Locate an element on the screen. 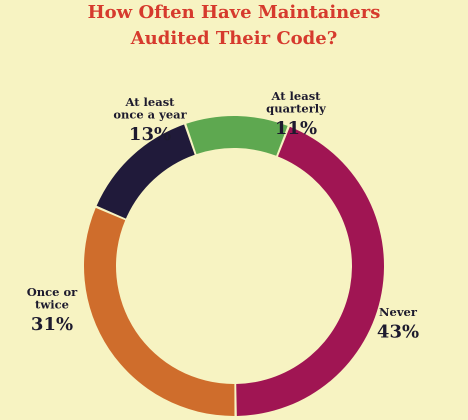  slice-value-4: 13% is located at coordinates (150, 134).